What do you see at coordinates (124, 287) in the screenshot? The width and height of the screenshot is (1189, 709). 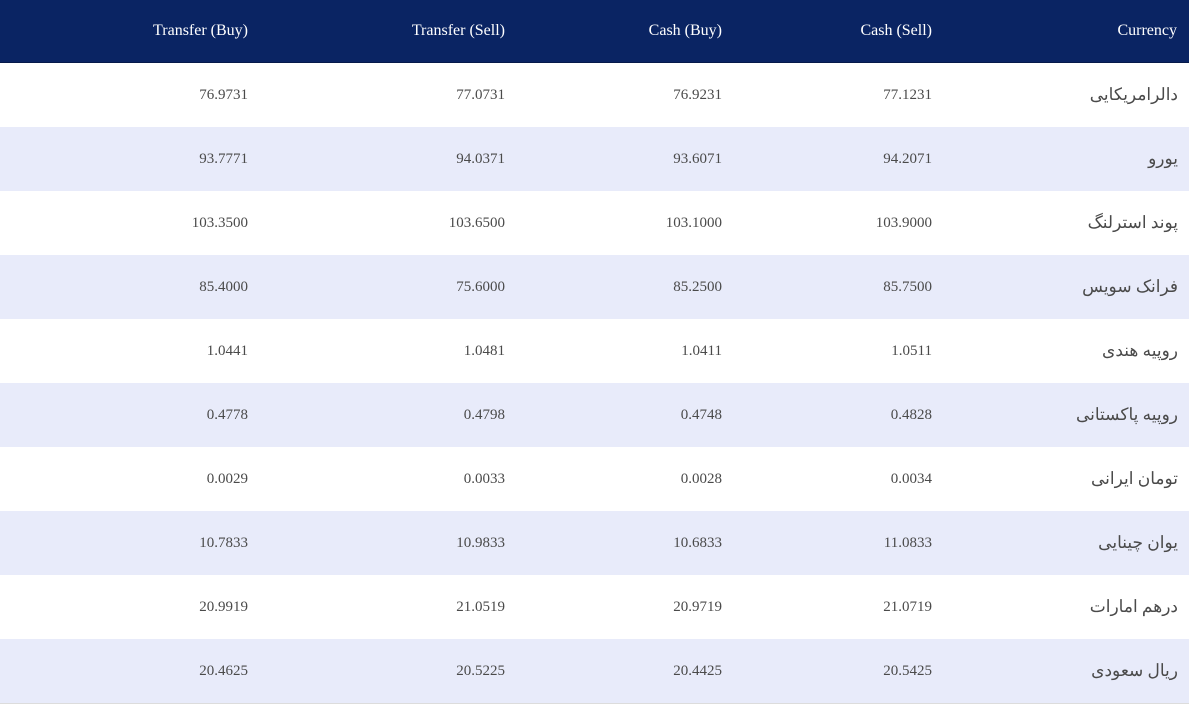 I see `transfer-buy-cell: 85.4000` at bounding box center [124, 287].